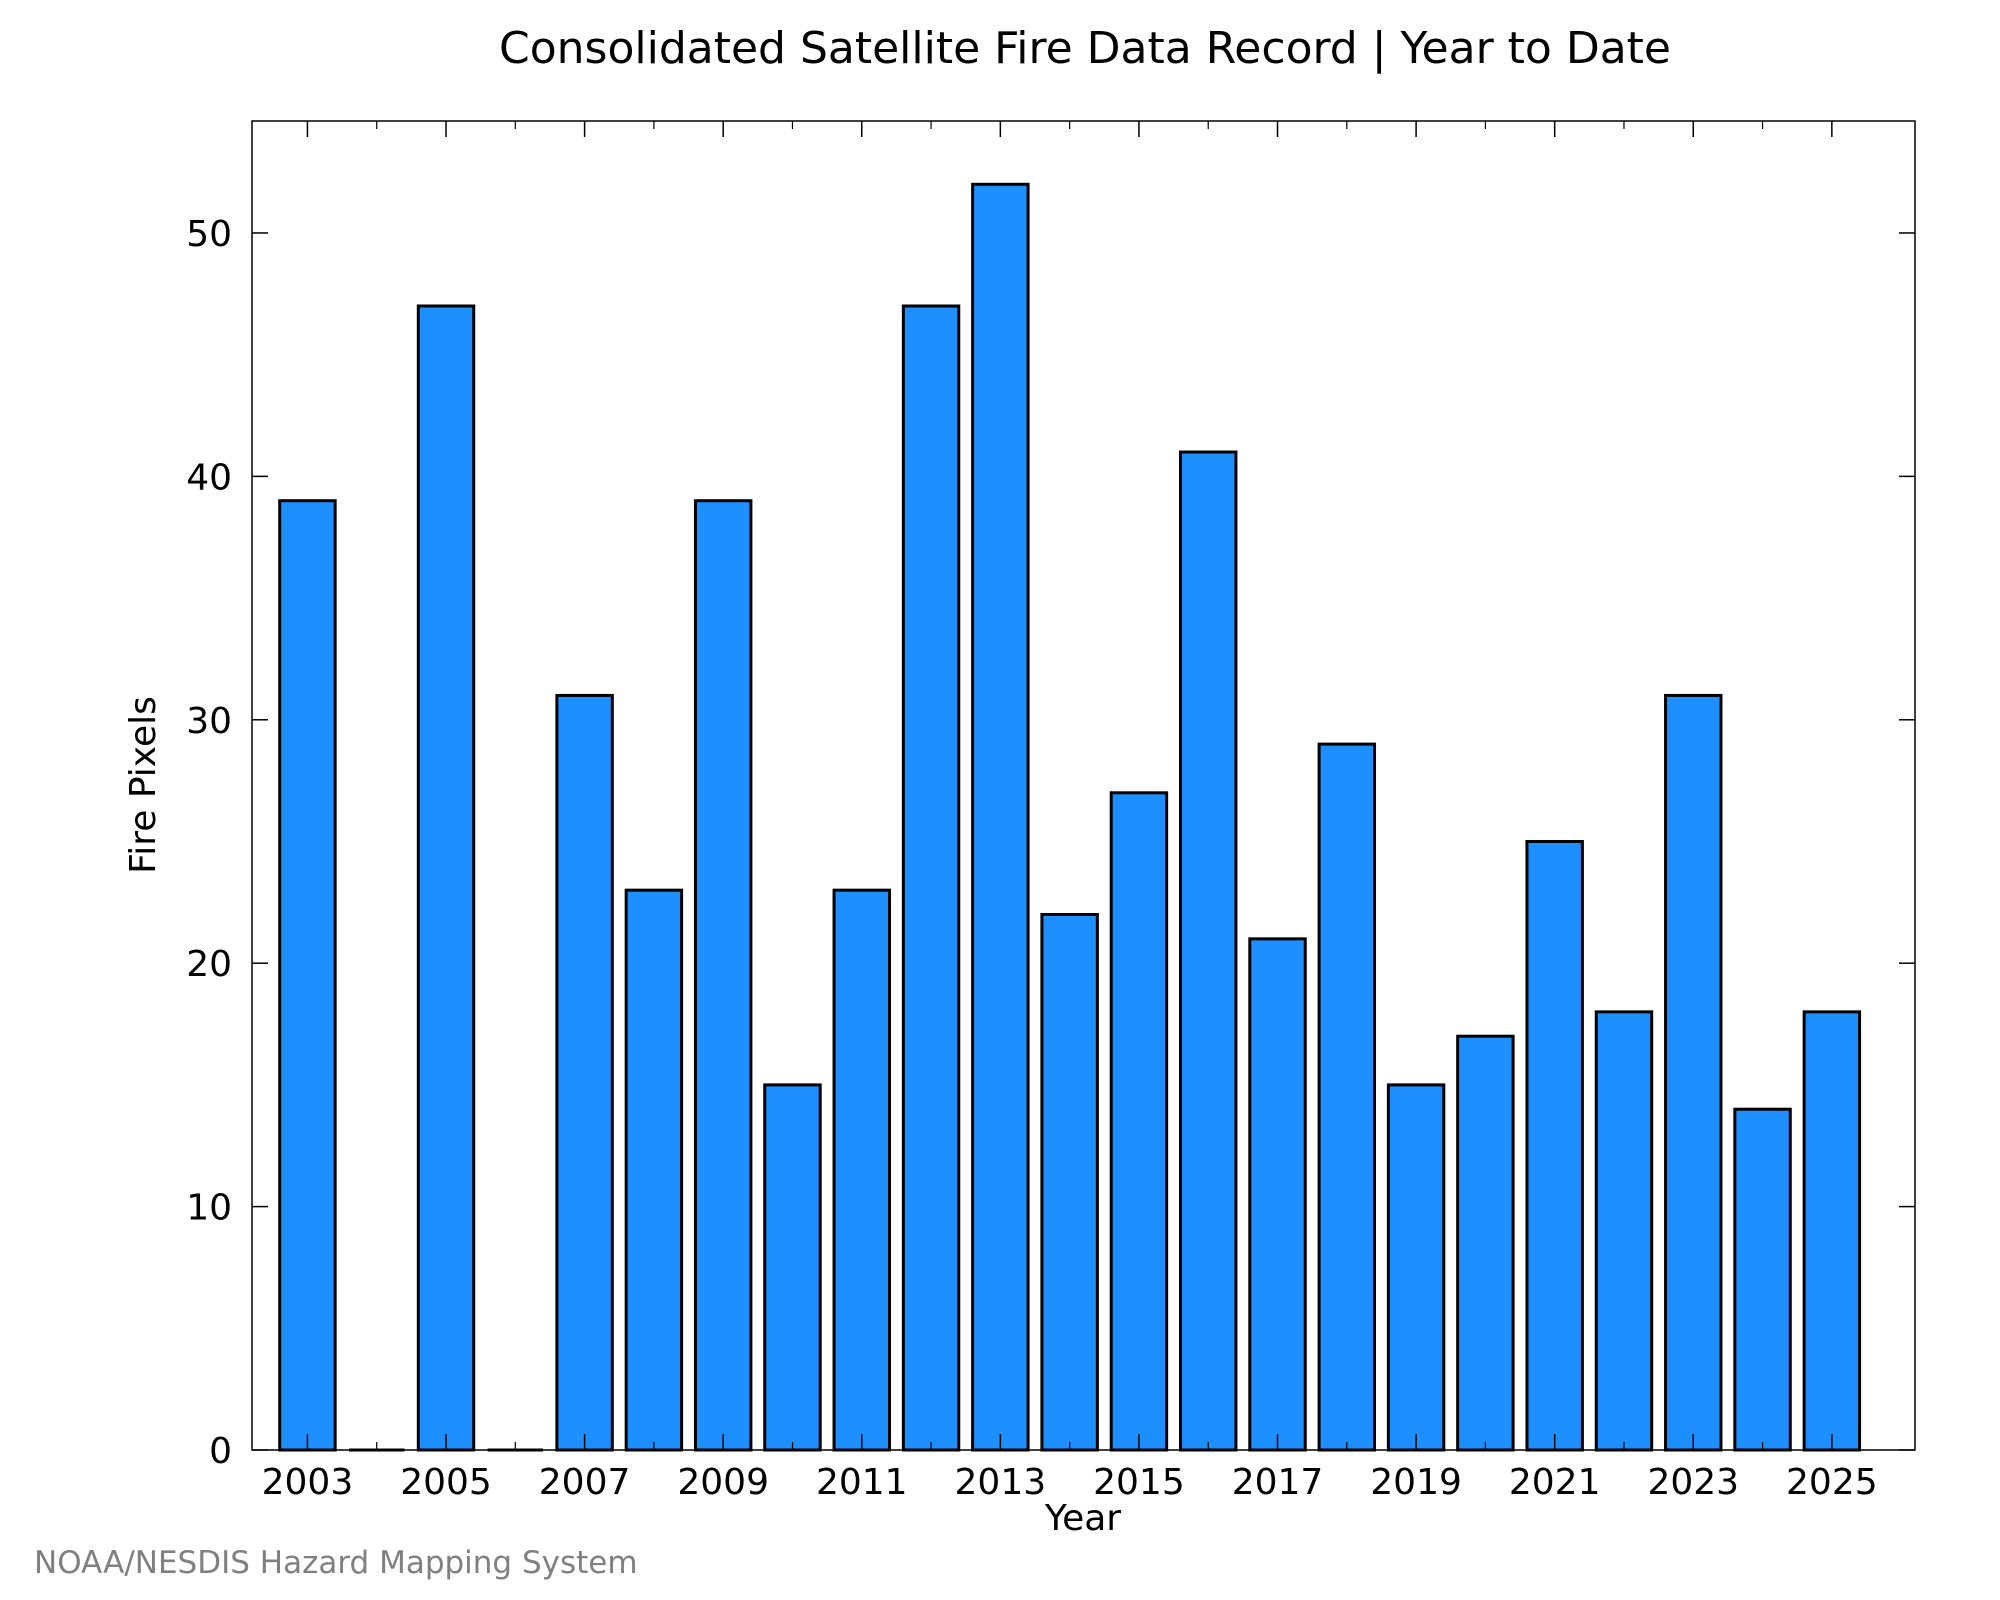 This screenshot has width=2000, height=1600. What do you see at coordinates (1485, 1243) in the screenshot?
I see `bar-2020` at bounding box center [1485, 1243].